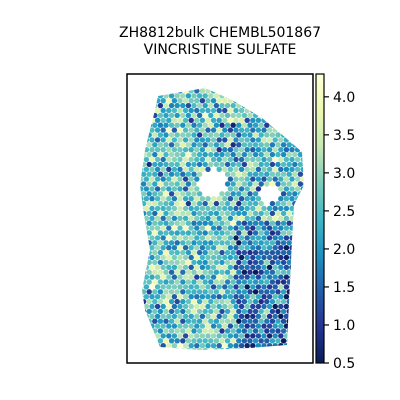 The image size is (400, 400). What do you see at coordinates (344, 212) in the screenshot?
I see `colorbar-tick-label: 2.5` at bounding box center [344, 212].